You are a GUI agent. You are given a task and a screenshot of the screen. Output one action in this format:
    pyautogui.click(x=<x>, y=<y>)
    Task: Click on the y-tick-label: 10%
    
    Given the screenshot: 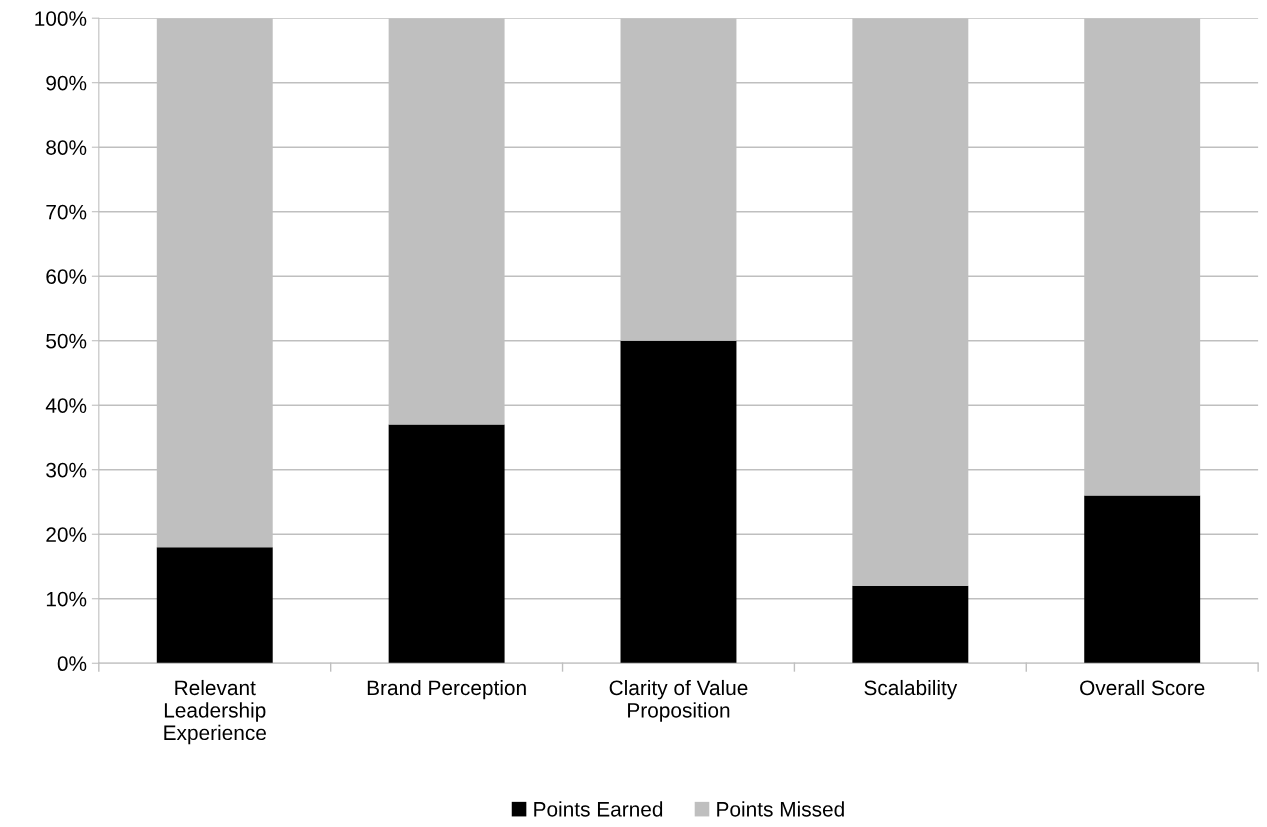 What is the action you would take?
    pyautogui.click(x=66, y=599)
    